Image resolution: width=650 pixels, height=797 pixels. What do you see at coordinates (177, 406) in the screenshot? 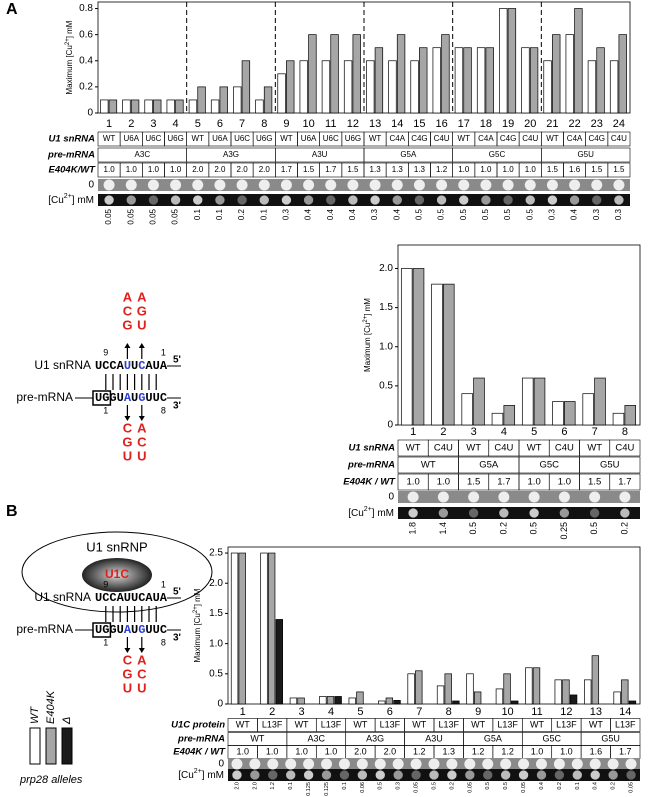
I see `end-label: 3'` at bounding box center [177, 406].